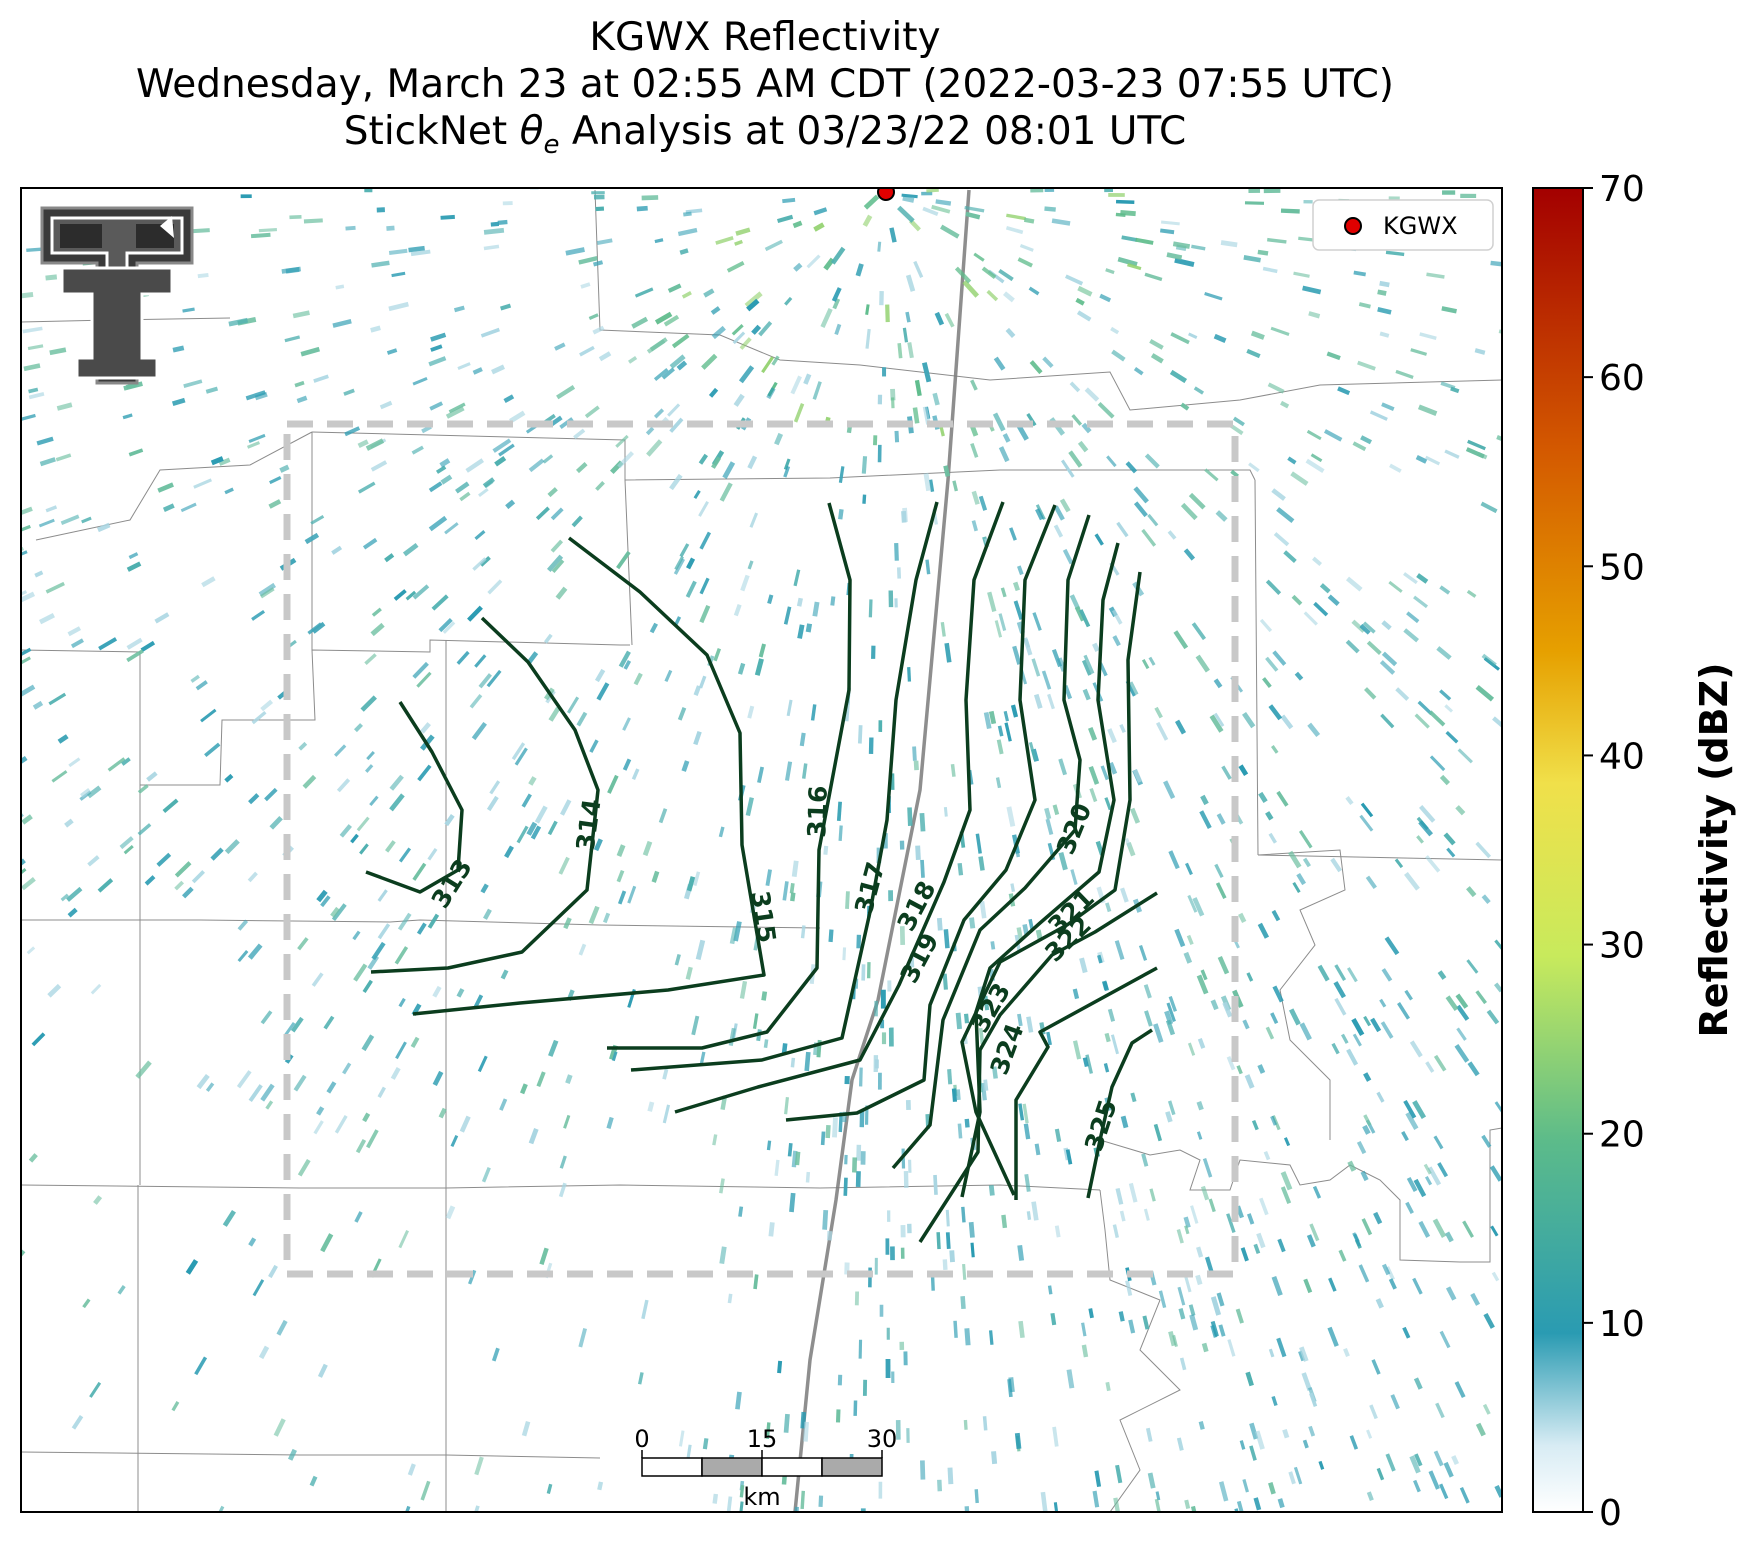 This screenshot has width=1738, height=1552. I want to click on theta-symbol: θ, so click(531, 131).